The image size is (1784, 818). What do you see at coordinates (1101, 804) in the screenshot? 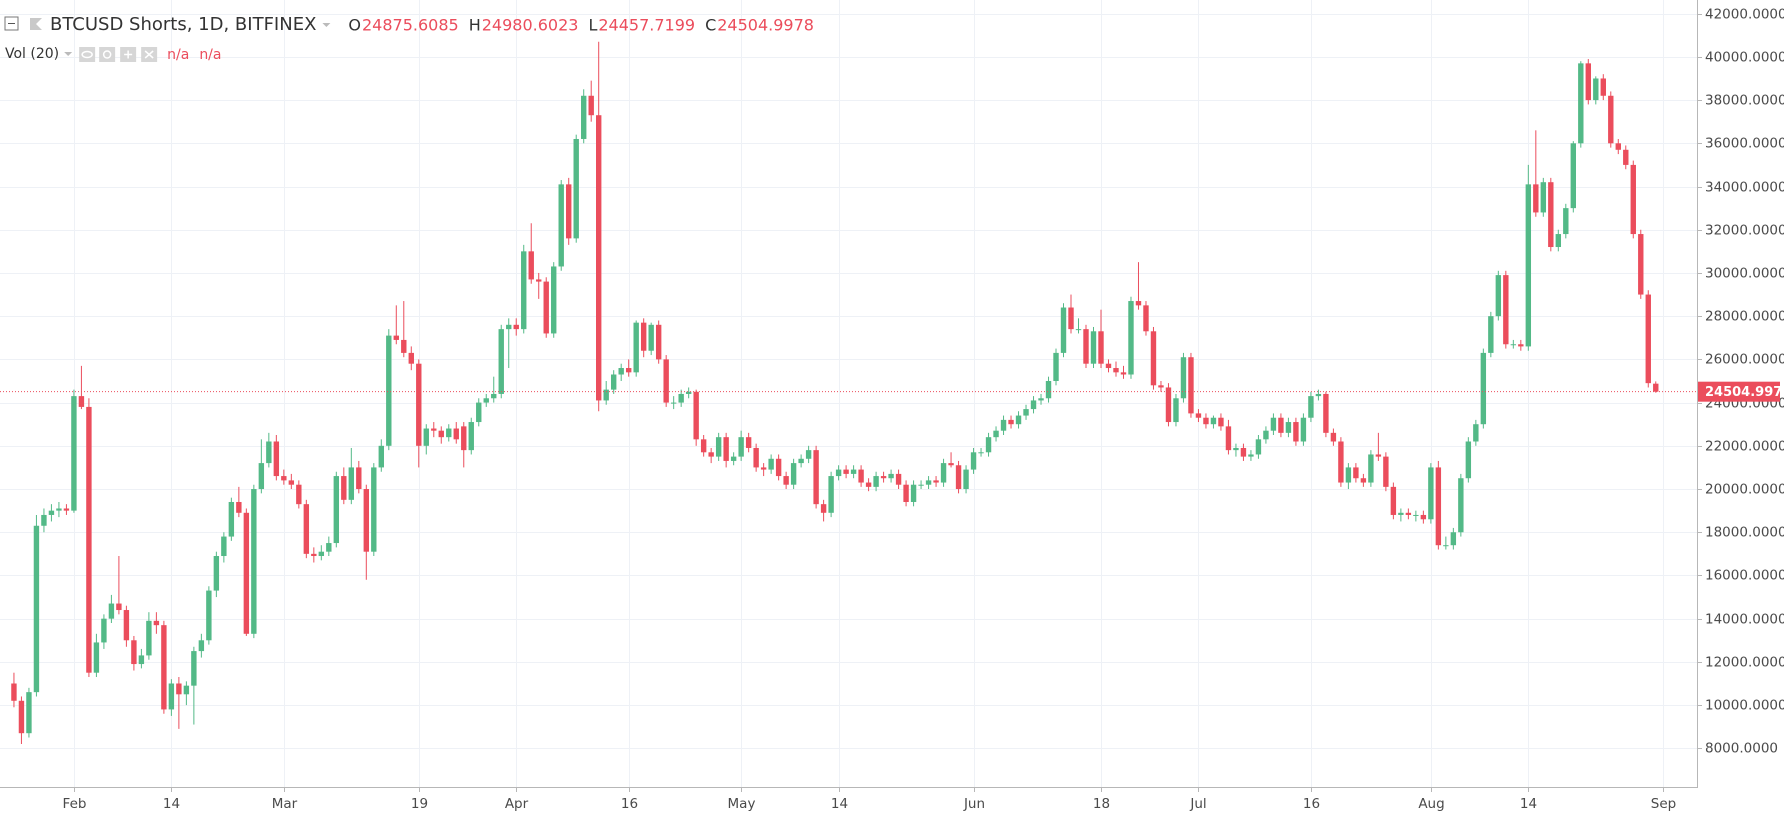
I see `x-tick-label: 18` at bounding box center [1101, 804].